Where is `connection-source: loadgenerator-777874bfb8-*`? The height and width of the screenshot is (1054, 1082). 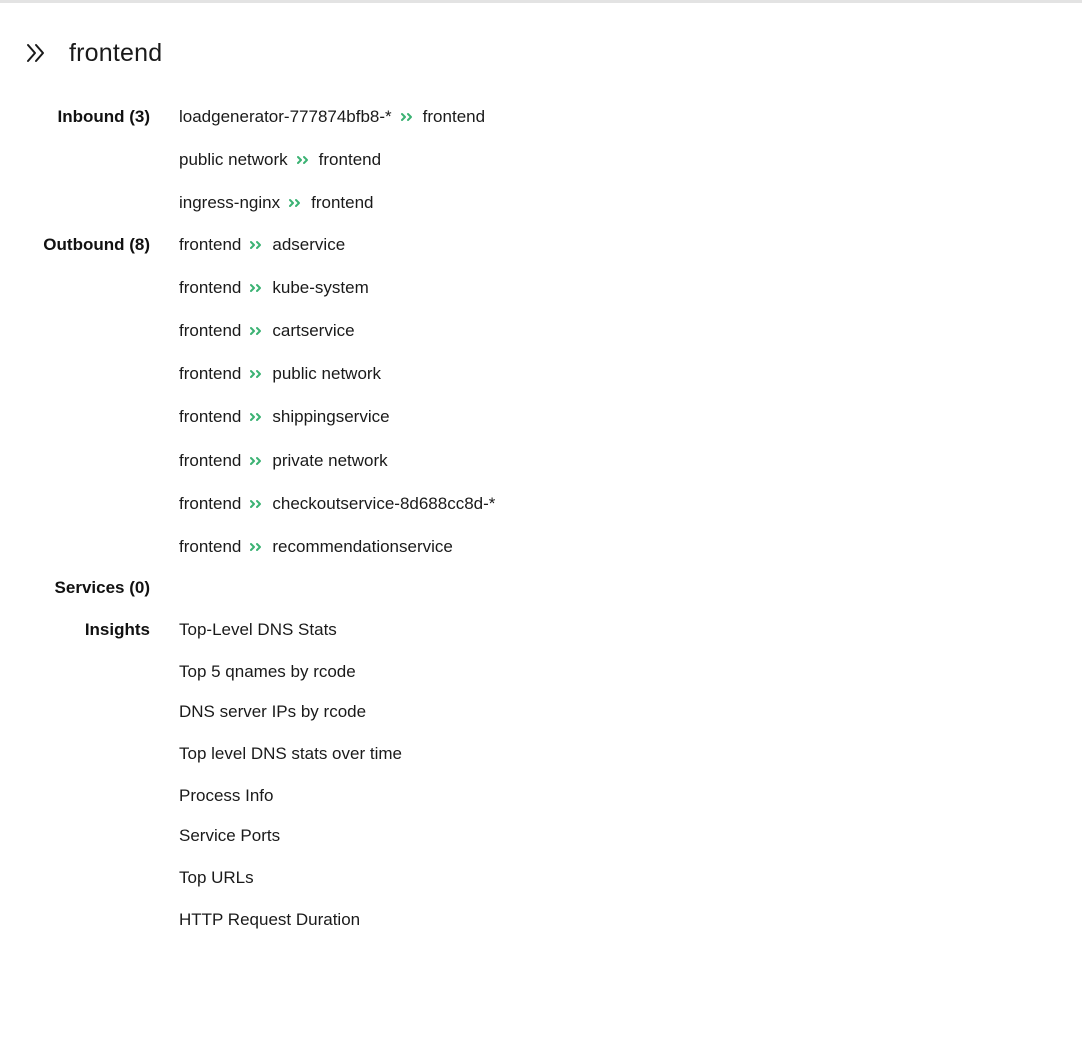 connection-source: loadgenerator-777874bfb8-* is located at coordinates (285, 116).